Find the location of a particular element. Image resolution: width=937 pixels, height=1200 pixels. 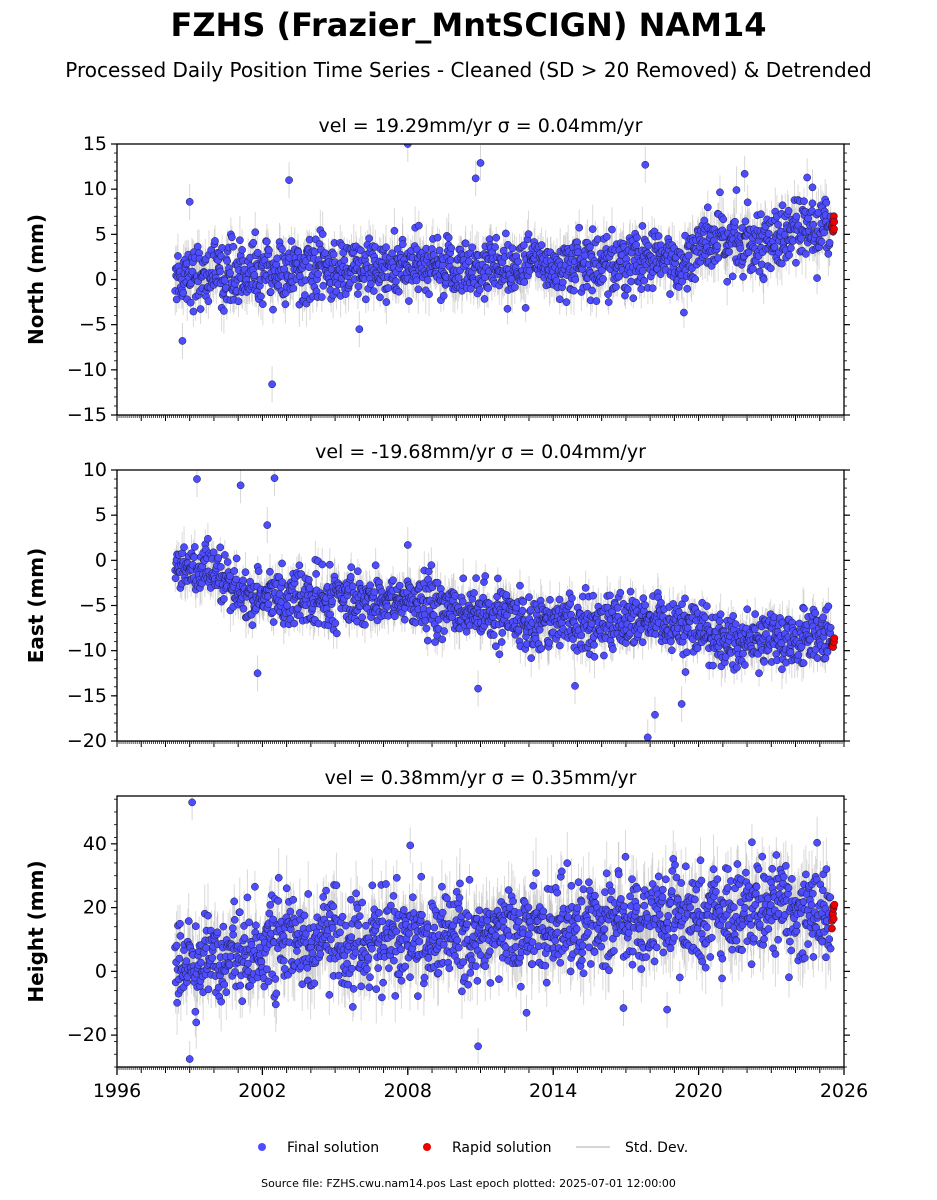

y-tick-label: 5 is located at coordinates (101, 234).